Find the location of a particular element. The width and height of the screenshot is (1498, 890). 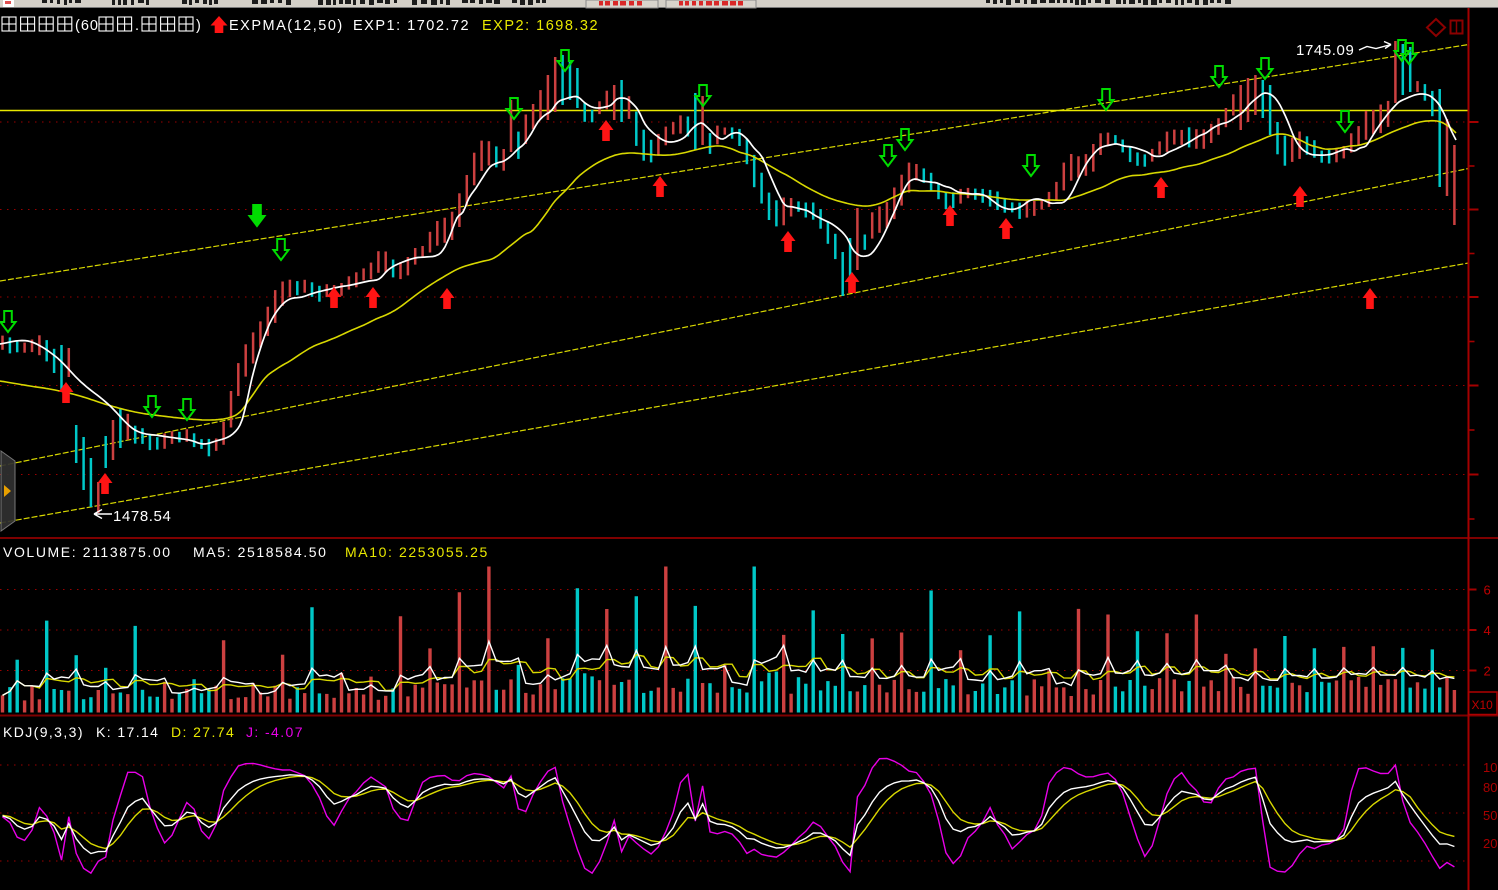

svg-text: KDJ(9,3,3) is located at coordinates (43, 732).